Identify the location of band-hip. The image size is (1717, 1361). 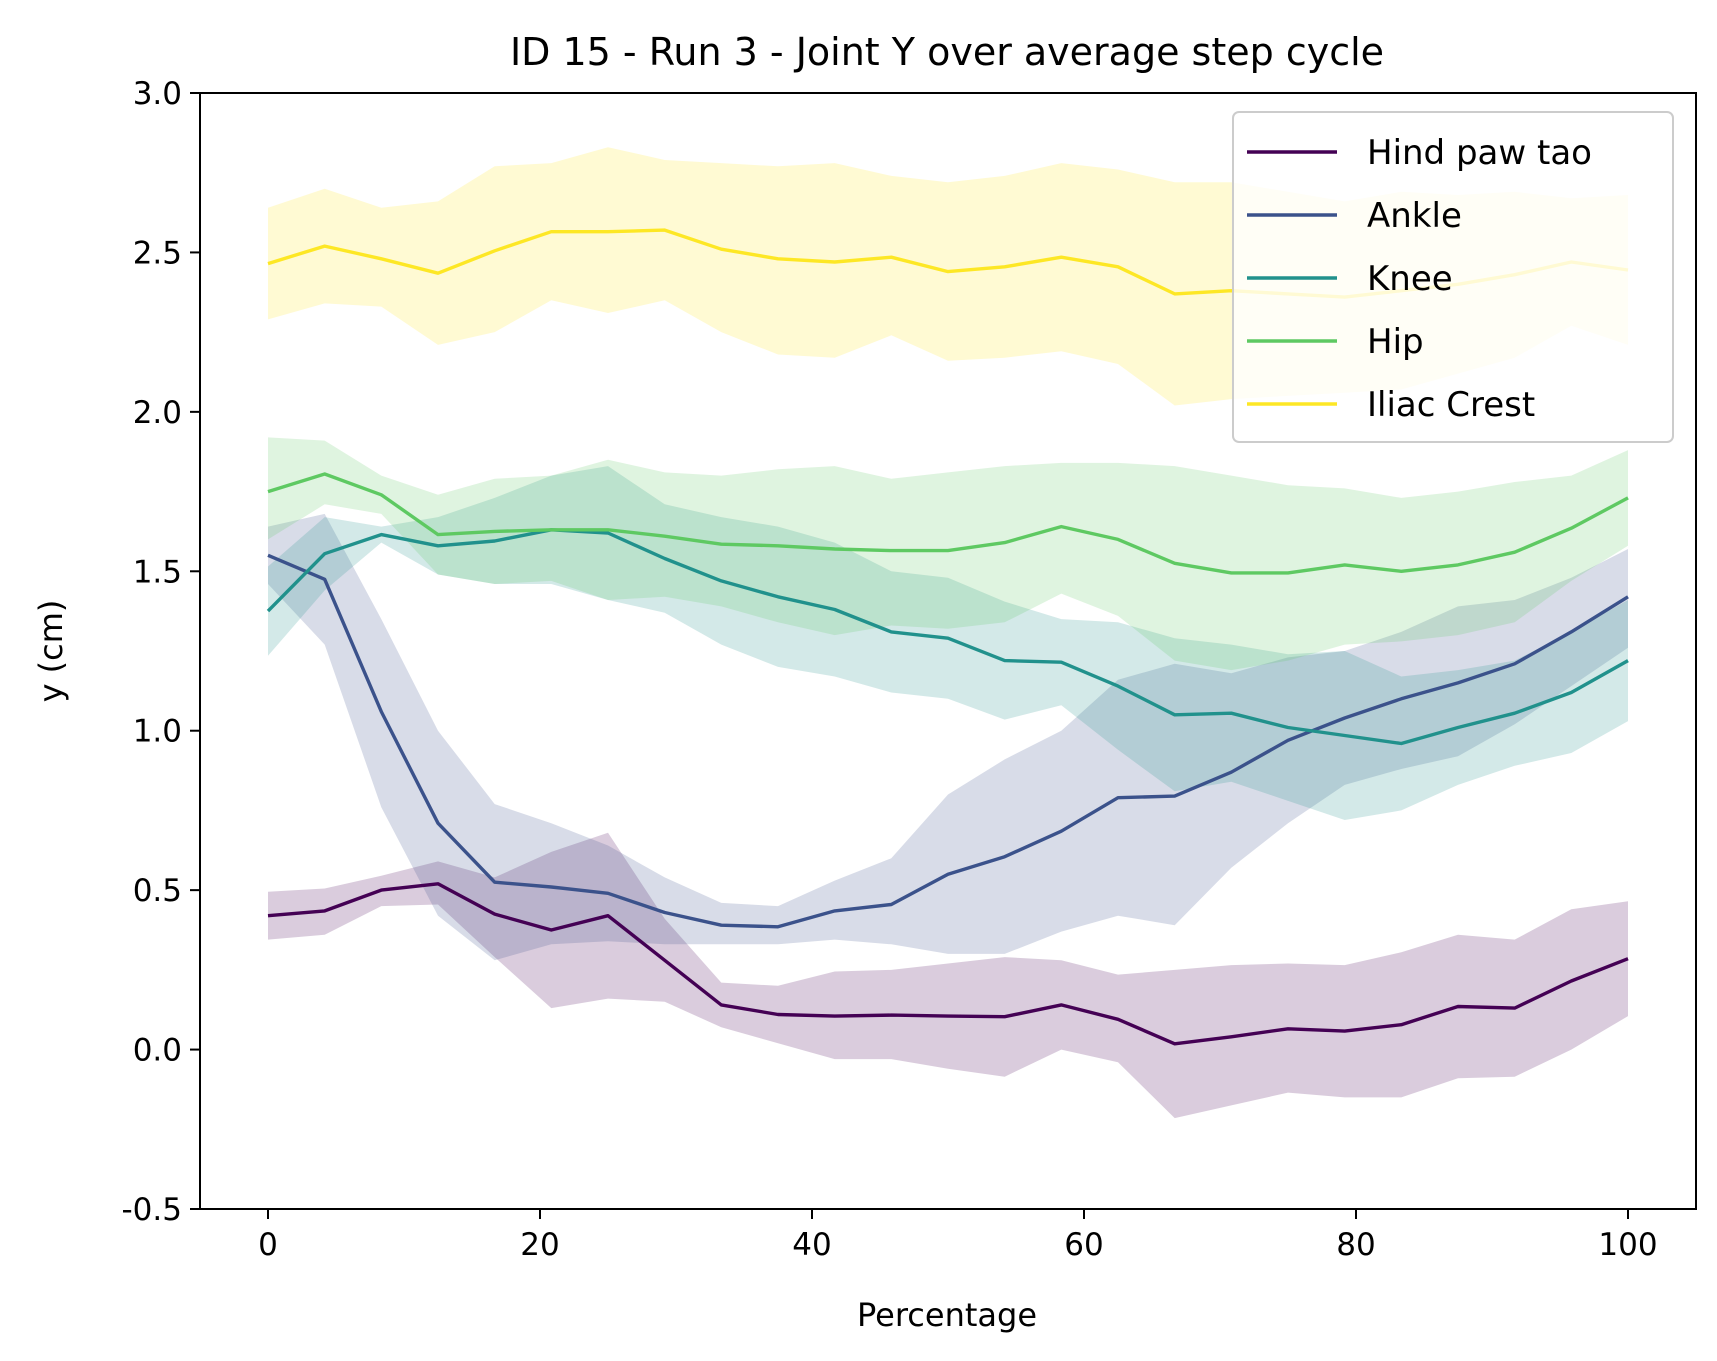
(948, 554).